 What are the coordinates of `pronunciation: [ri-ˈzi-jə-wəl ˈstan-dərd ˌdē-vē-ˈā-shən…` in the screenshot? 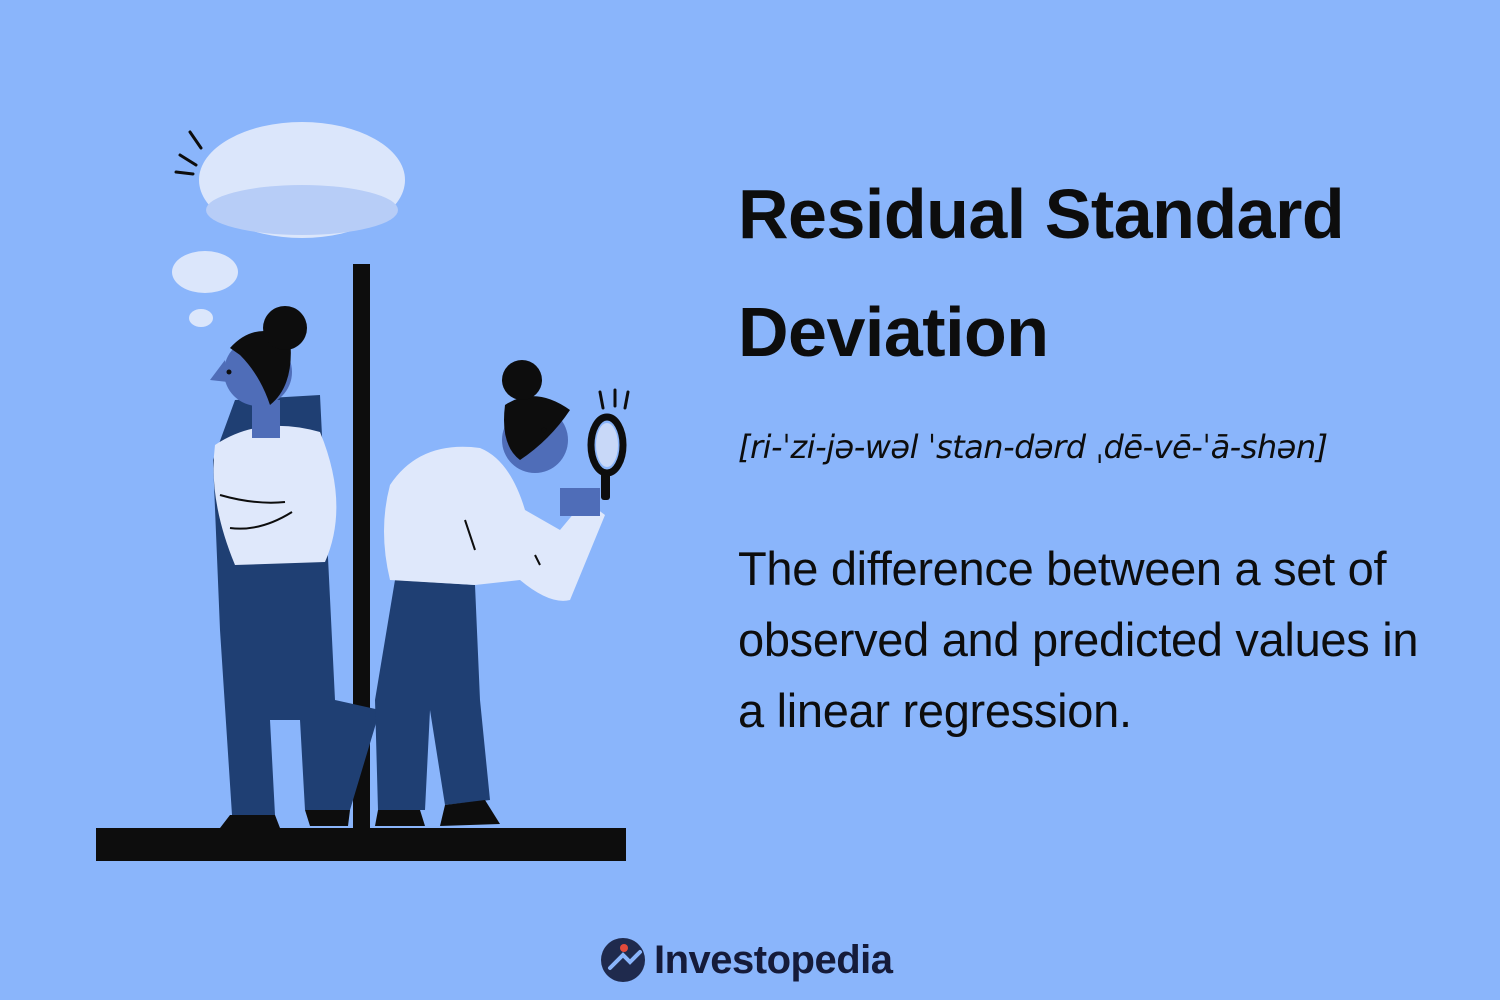 It's located at (1033, 447).